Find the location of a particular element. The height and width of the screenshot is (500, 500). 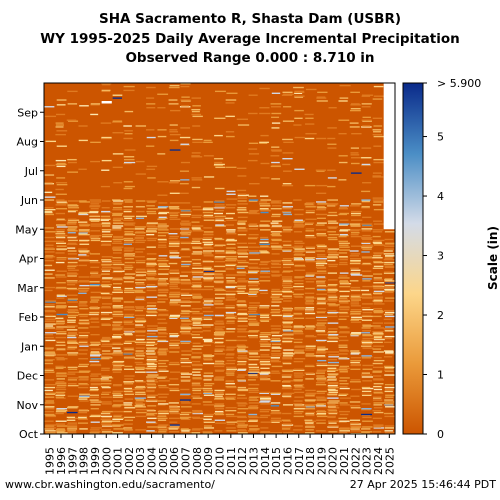

x-tick-label: 2015 is located at coordinates (276, 461).